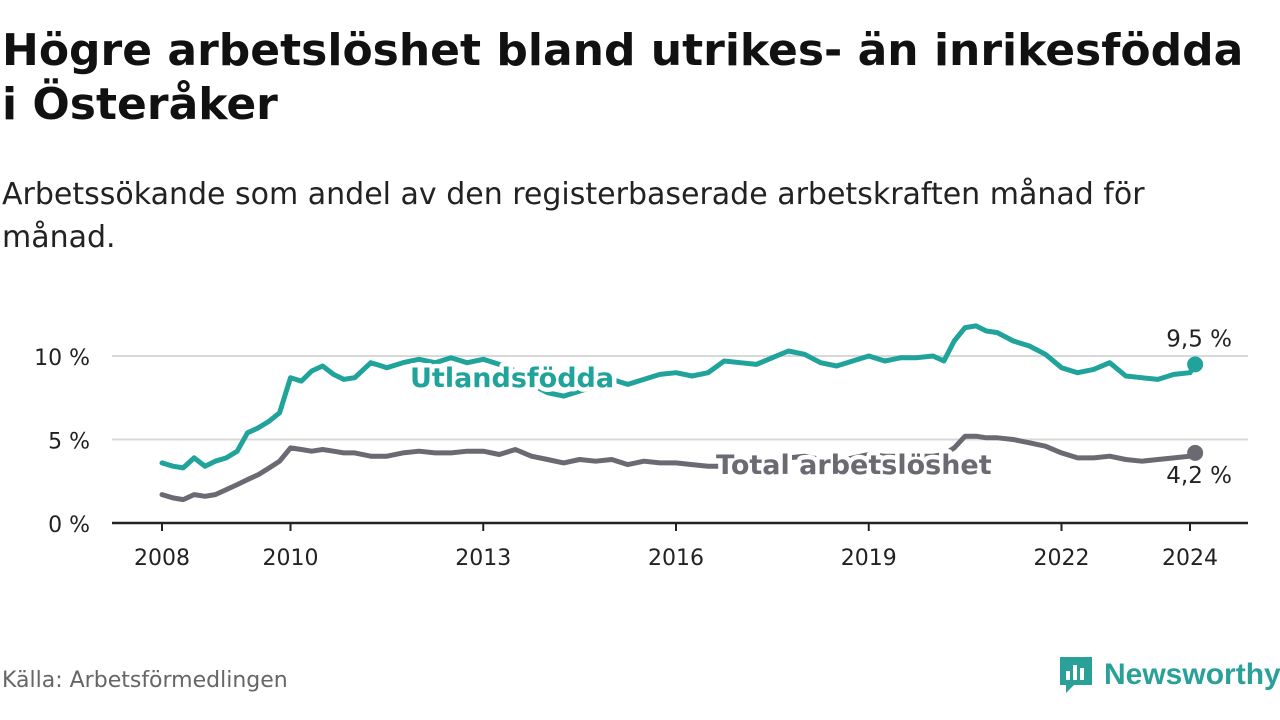 The width and height of the screenshot is (1280, 720). What do you see at coordinates (162, 558) in the screenshot?
I see `x-tick-label: 2008` at bounding box center [162, 558].